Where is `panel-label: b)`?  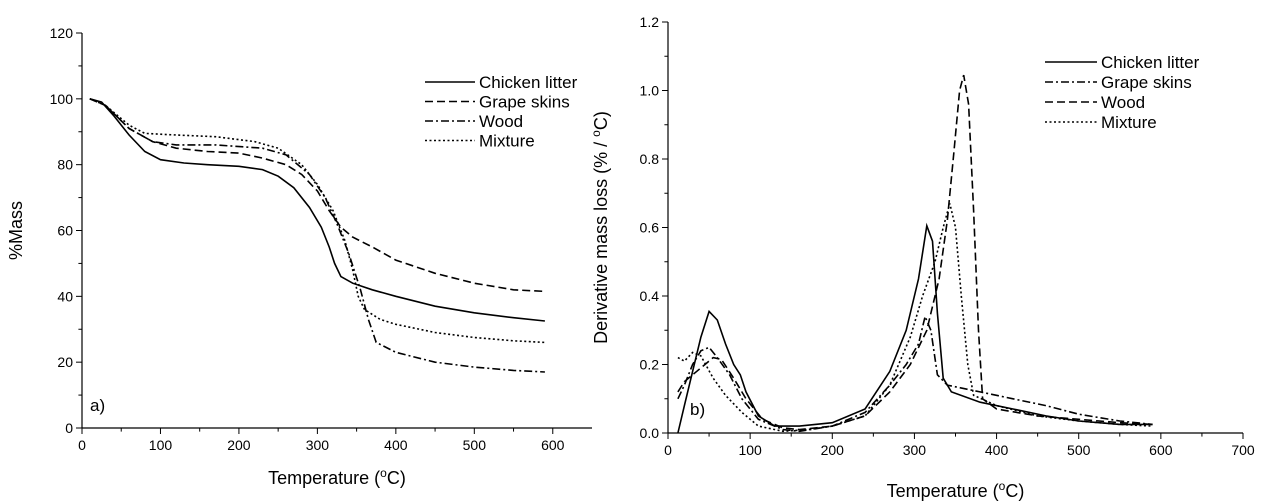 panel-label: b) is located at coordinates (697, 409).